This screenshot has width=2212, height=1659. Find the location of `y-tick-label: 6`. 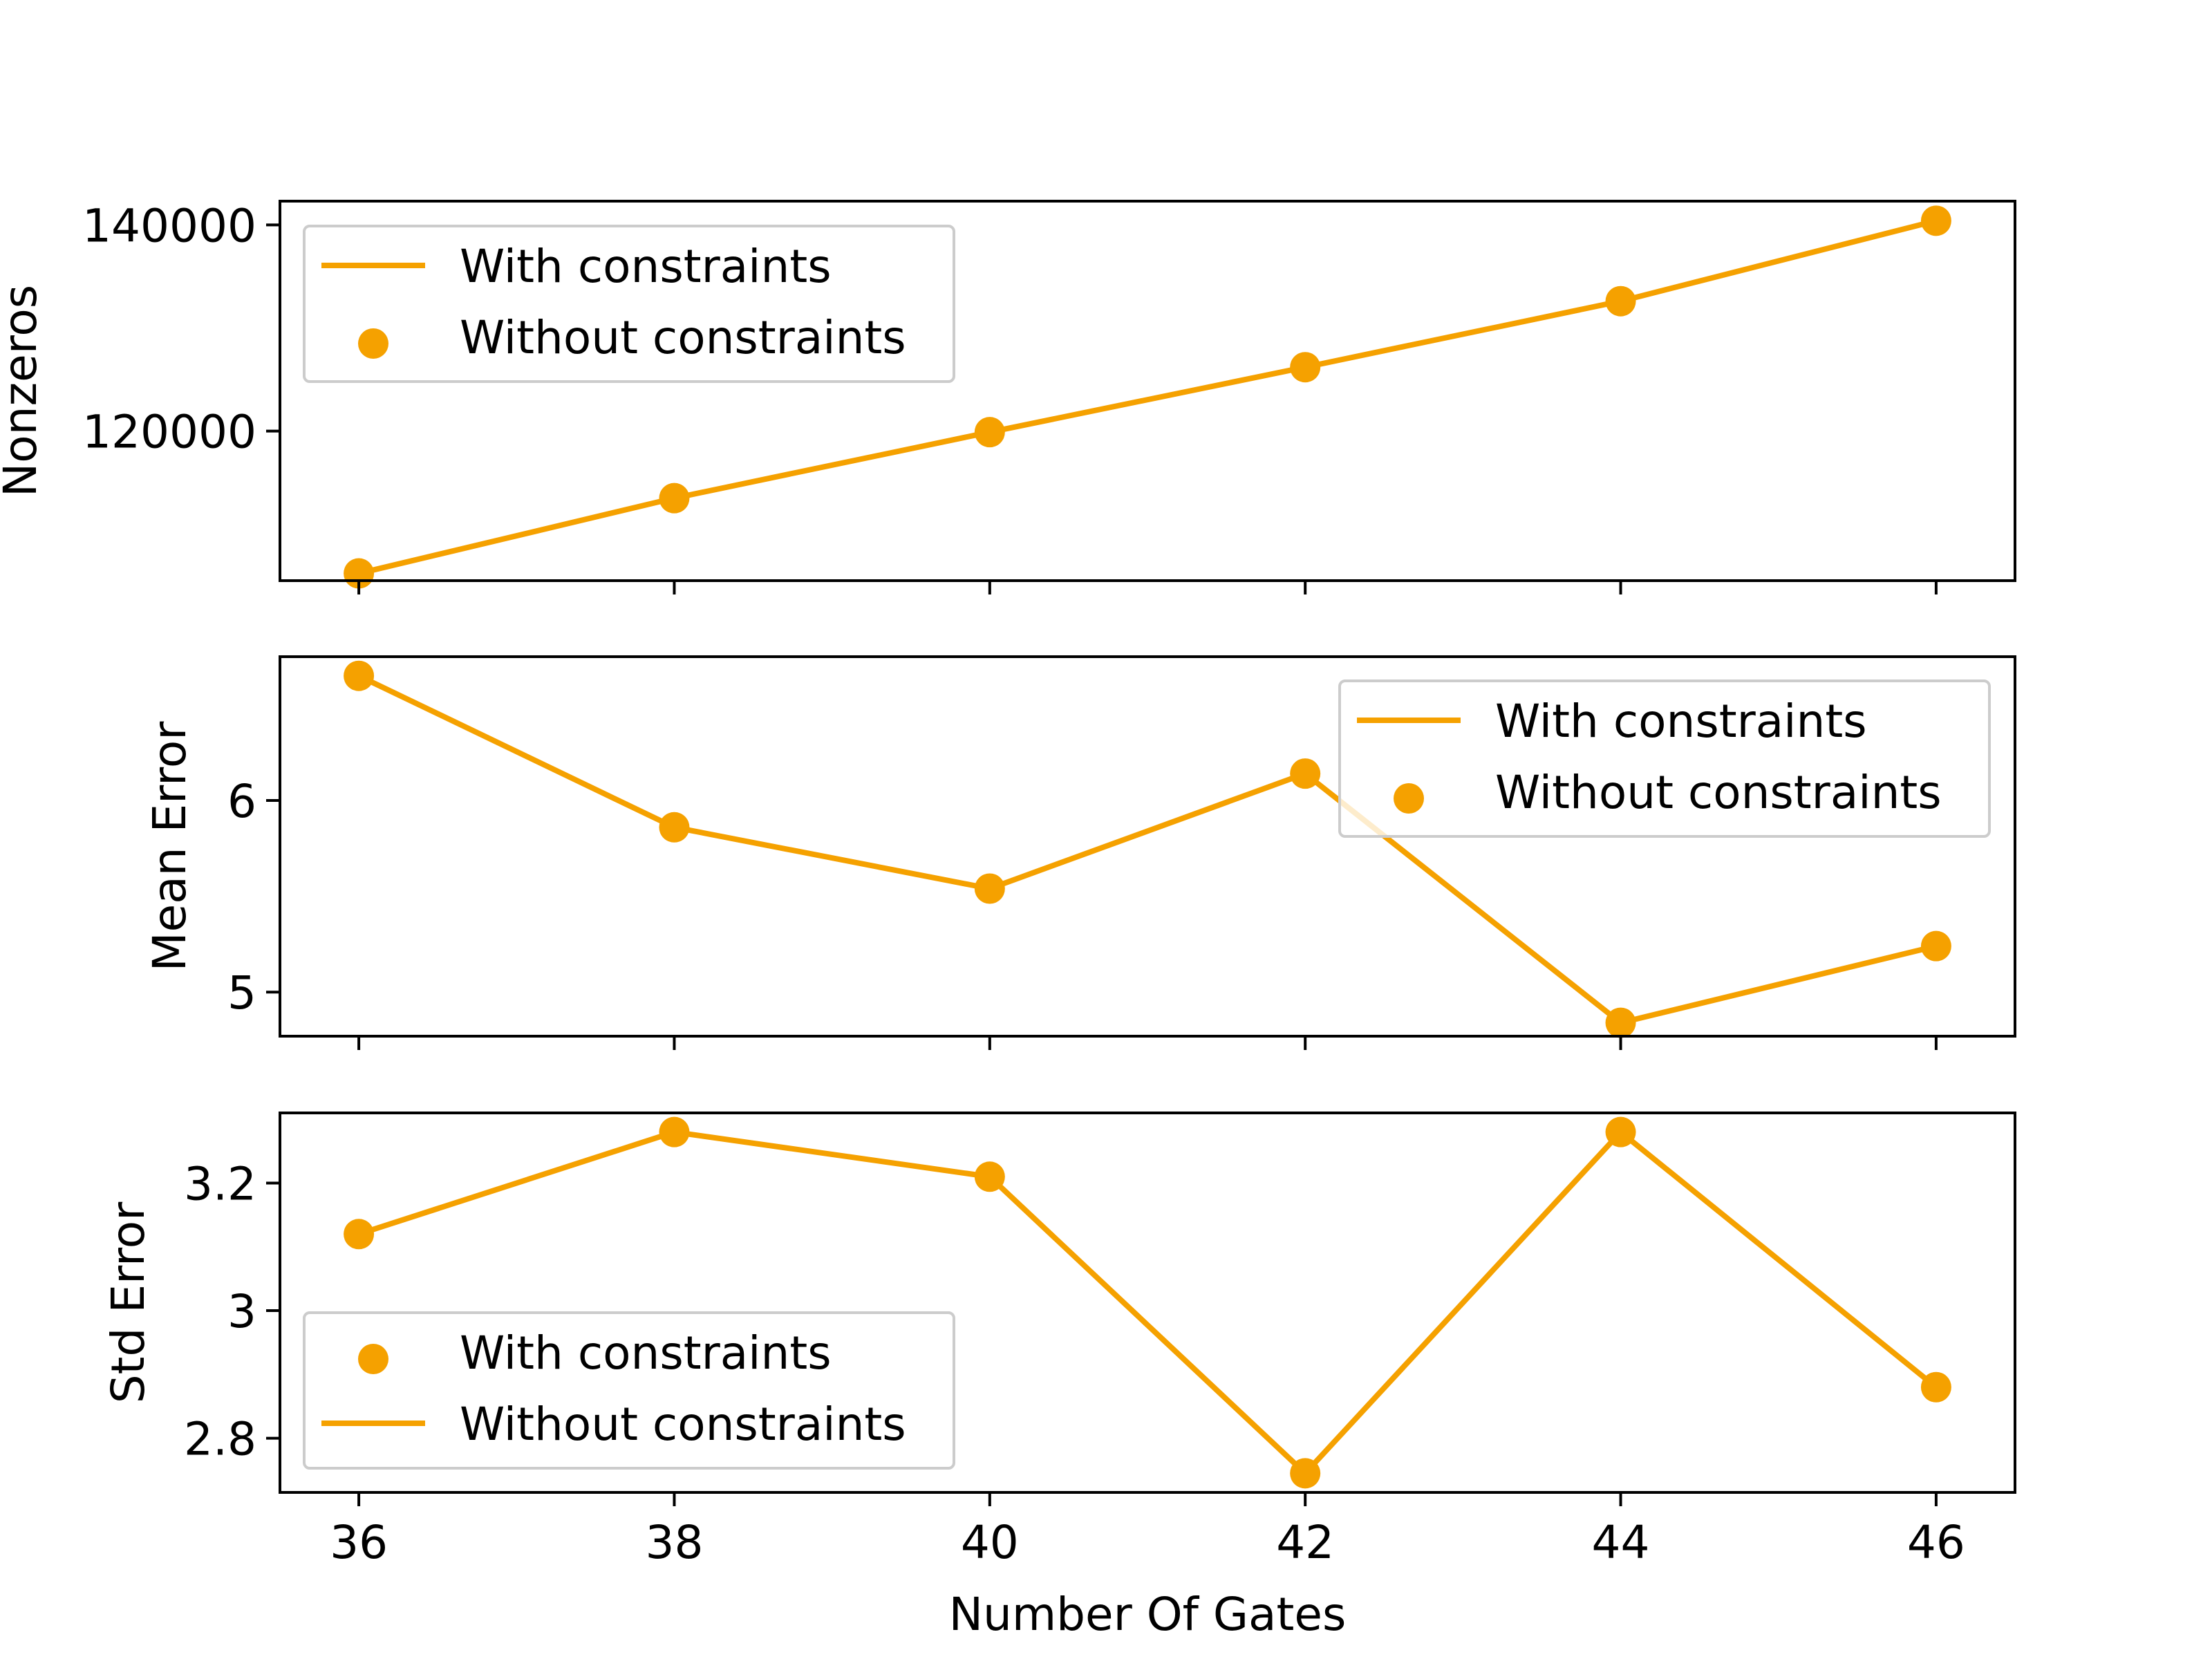

y-tick-label: 6 is located at coordinates (242, 801).